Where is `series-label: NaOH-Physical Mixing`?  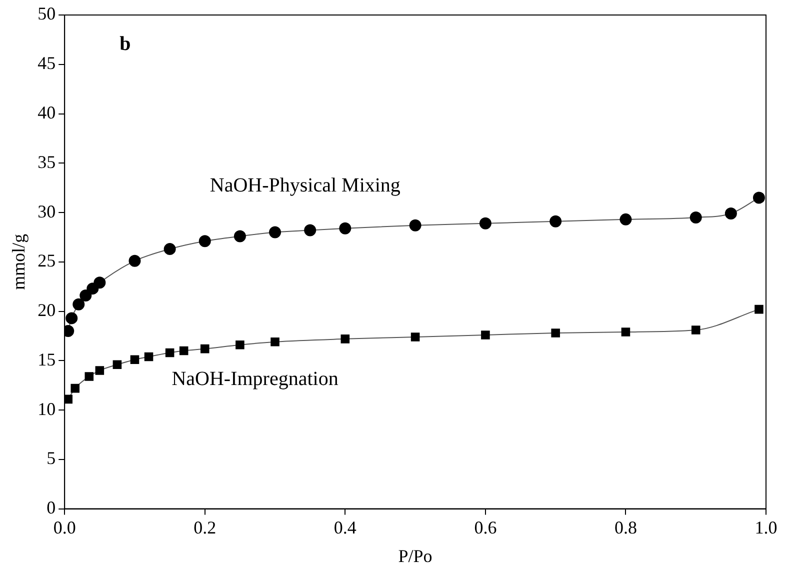
series-label: NaOH-Physical Mixing is located at coordinates (305, 185).